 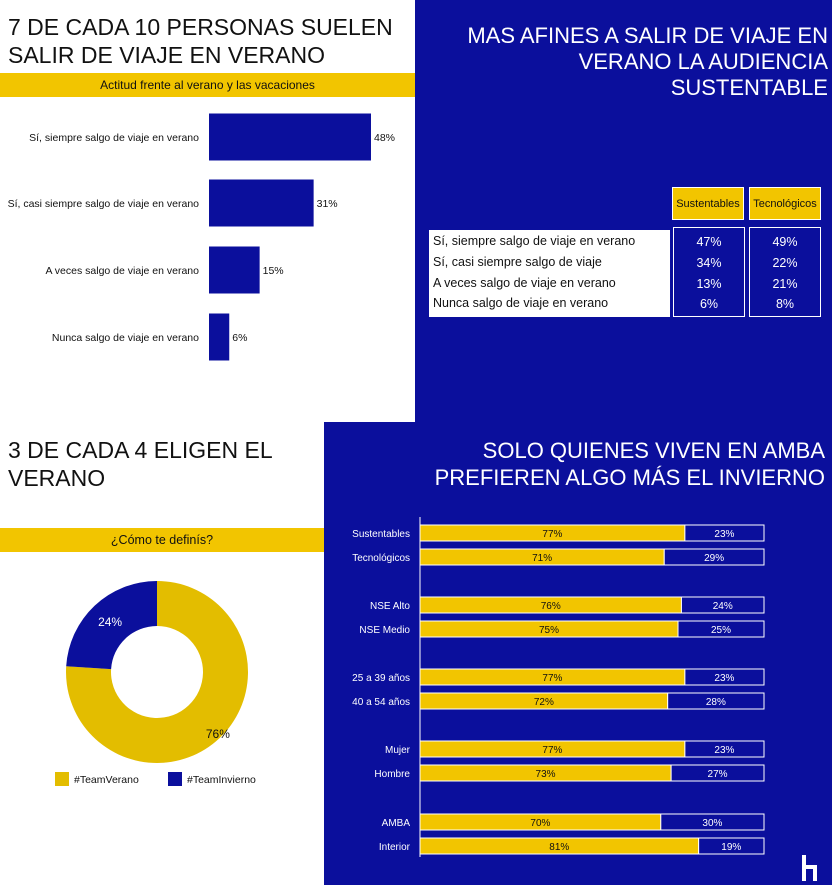 What do you see at coordinates (709, 283) in the screenshot?
I see `table-cell: 13%` at bounding box center [709, 283].